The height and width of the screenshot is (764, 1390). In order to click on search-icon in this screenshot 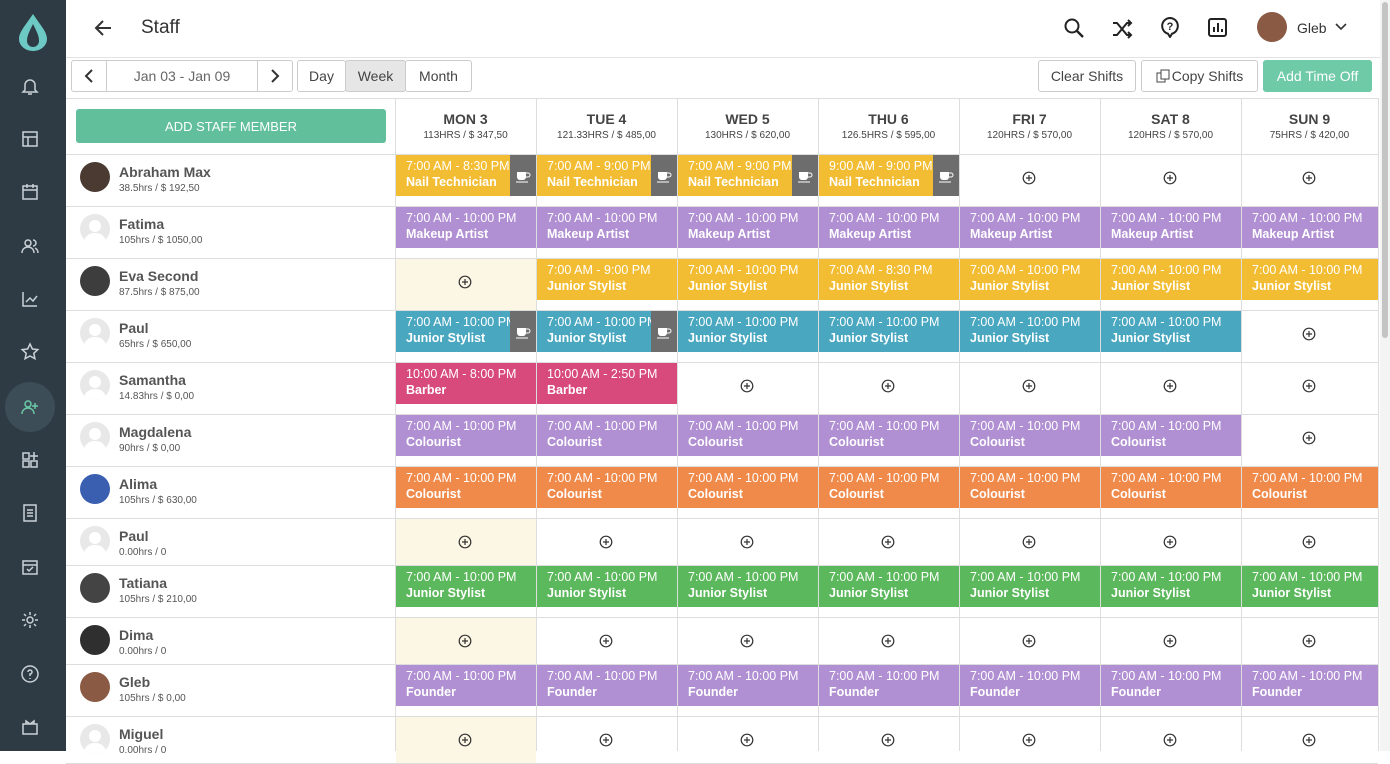, I will do `click(1074, 28)`.